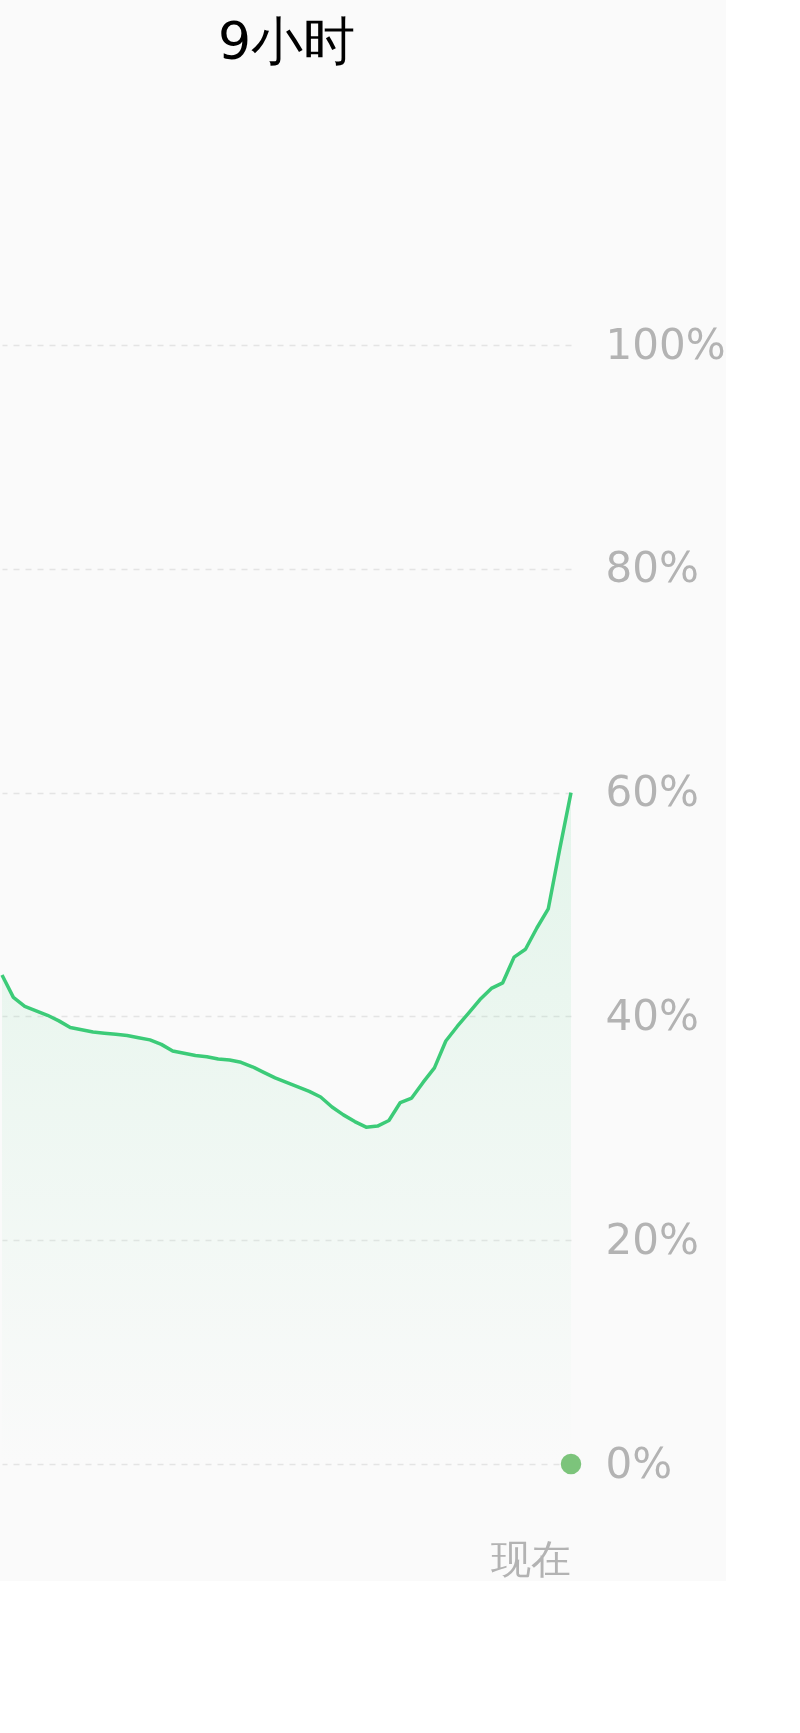 This screenshot has width=800, height=1733. What do you see at coordinates (652, 568) in the screenshot?
I see `y-tick-label: 80%` at bounding box center [652, 568].